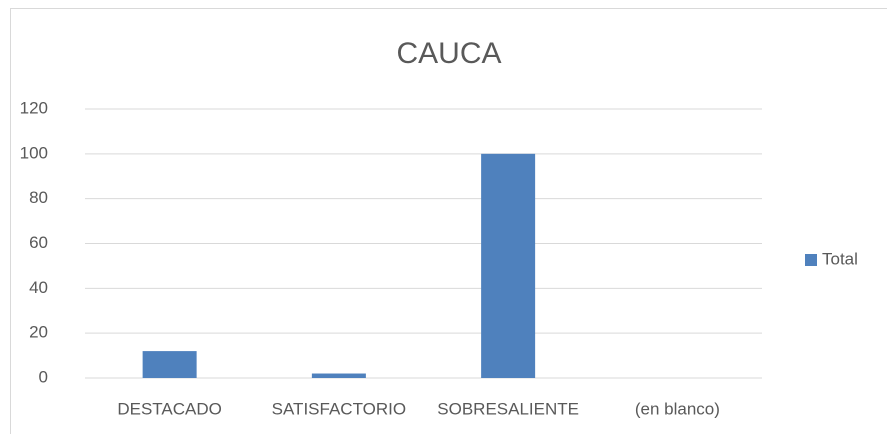 Image resolution: width=887 pixels, height=434 pixels. Describe the element at coordinates (43, 376) in the screenshot. I see `y-tick-label: 0` at that location.